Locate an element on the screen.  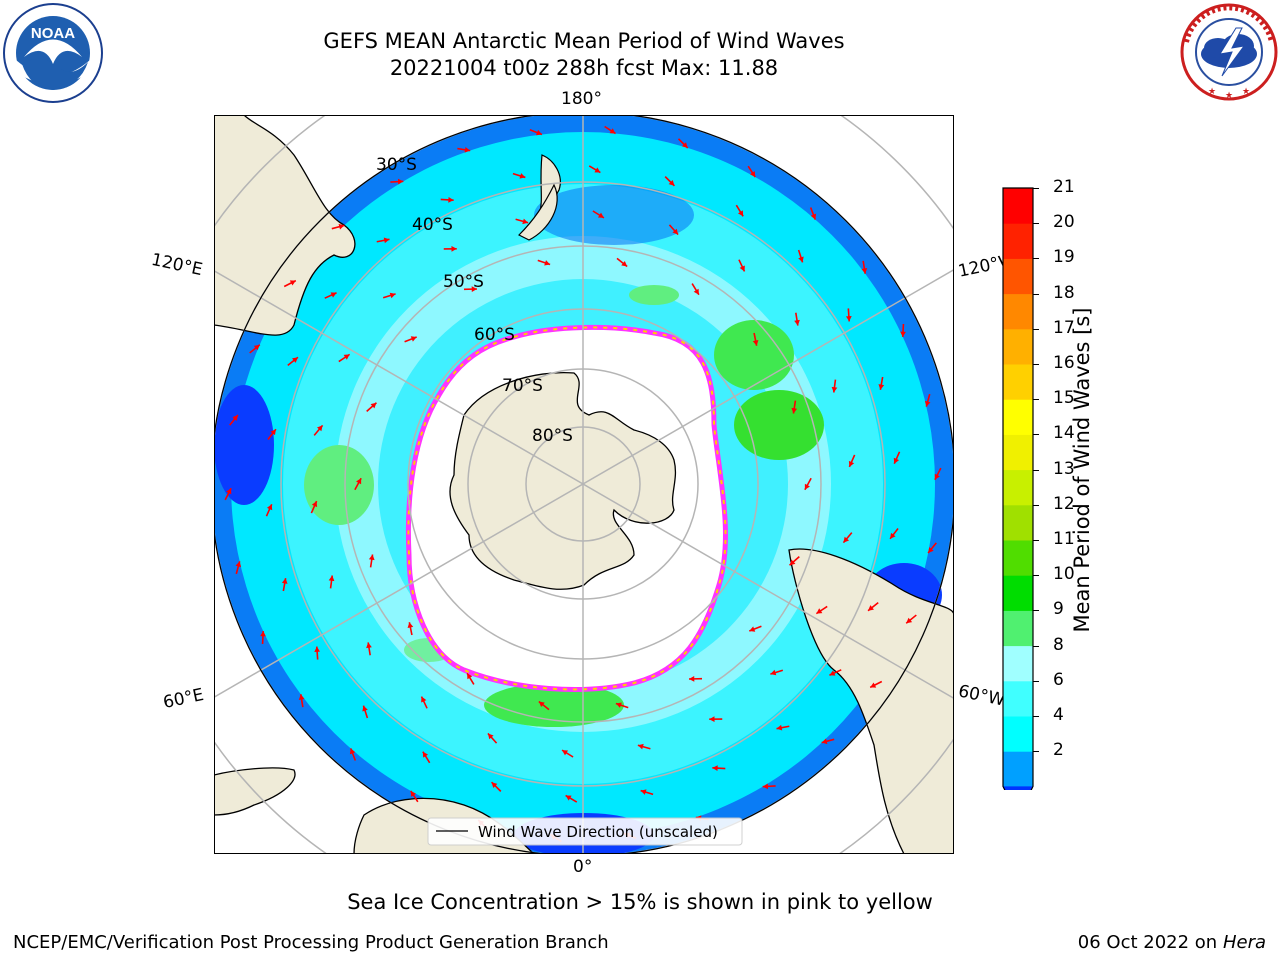
lat-label-60s: 60°S is located at coordinates (494, 335).